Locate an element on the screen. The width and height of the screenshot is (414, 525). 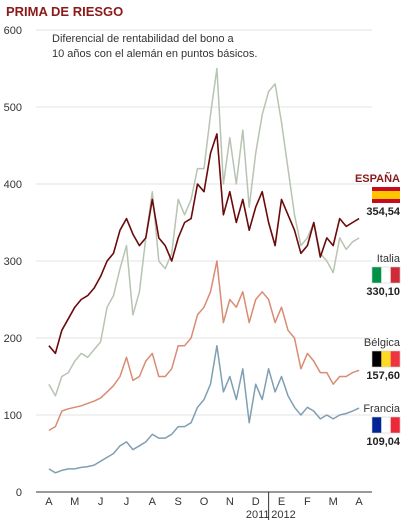
flag-belgica-border is located at coordinates (386, 359).